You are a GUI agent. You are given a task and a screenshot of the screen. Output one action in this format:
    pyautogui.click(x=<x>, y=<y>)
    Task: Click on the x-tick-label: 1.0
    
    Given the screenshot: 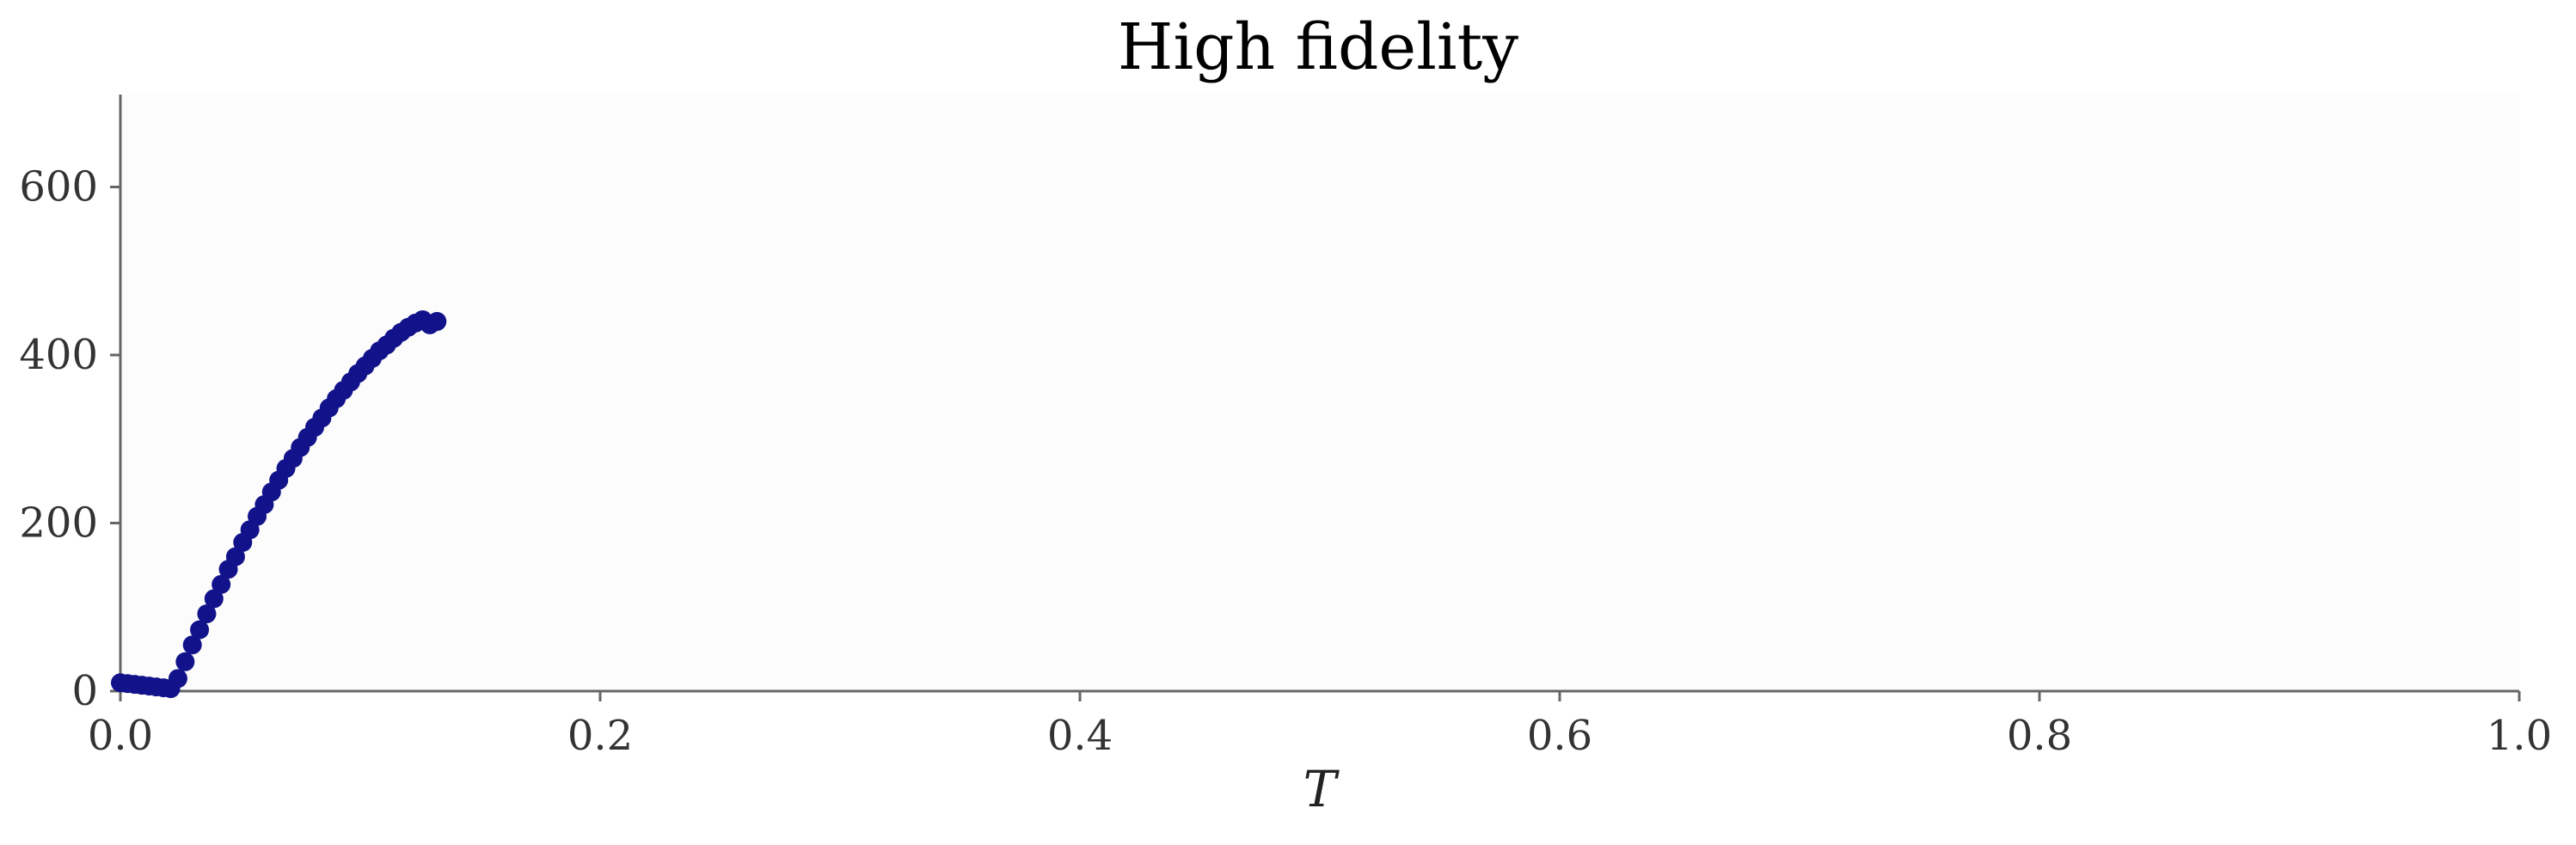 What is the action you would take?
    pyautogui.click(x=2519, y=736)
    